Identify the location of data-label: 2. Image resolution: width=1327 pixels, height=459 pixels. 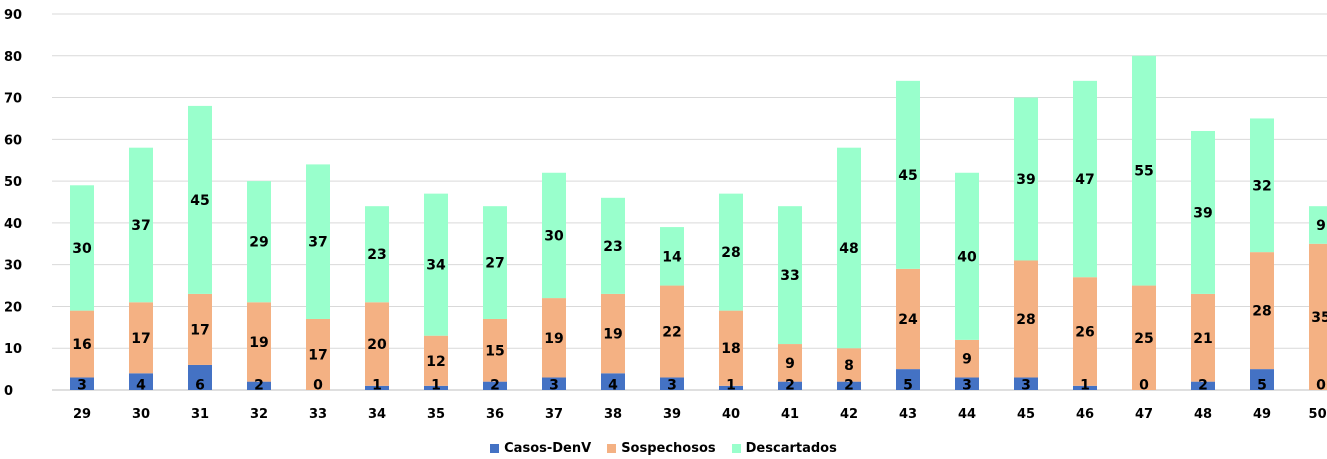
(1203, 386).